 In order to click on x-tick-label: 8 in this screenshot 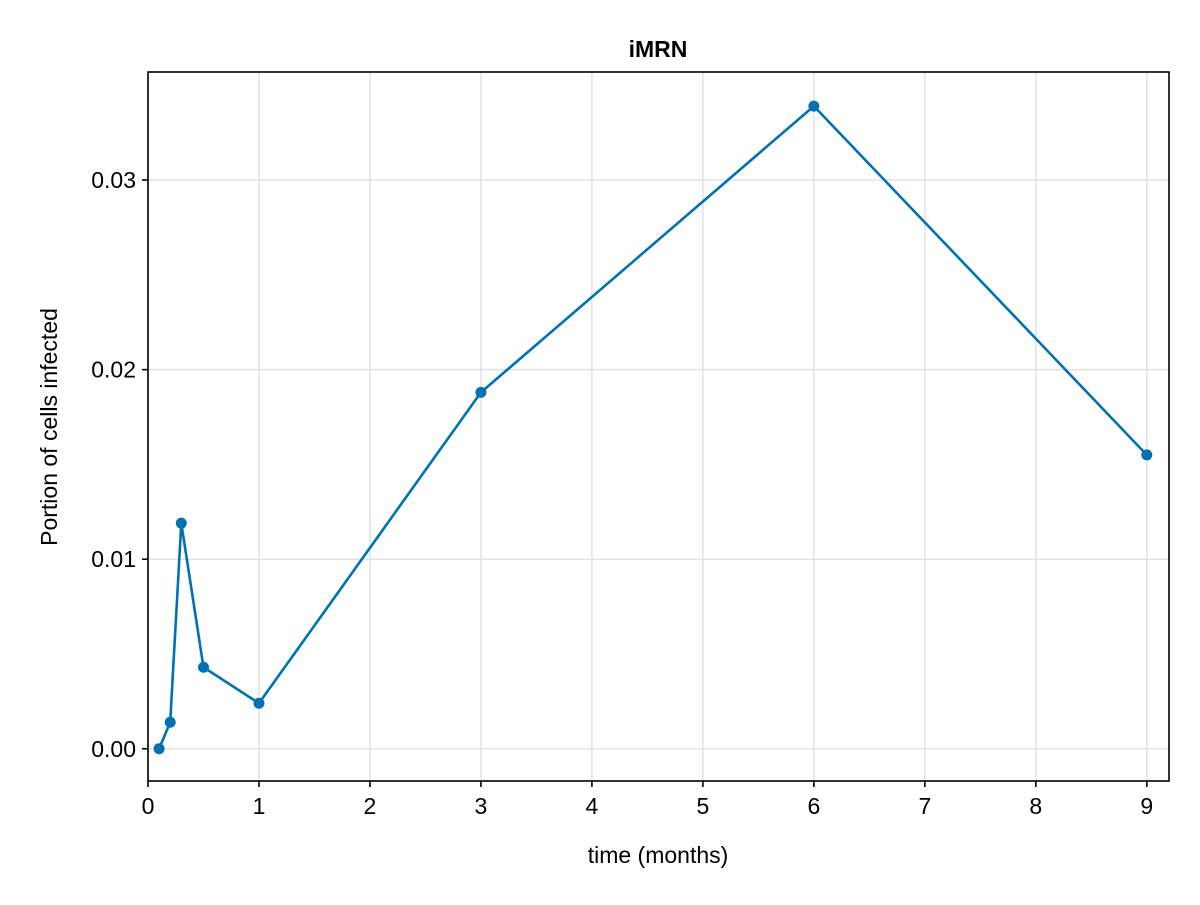, I will do `click(1035, 806)`.